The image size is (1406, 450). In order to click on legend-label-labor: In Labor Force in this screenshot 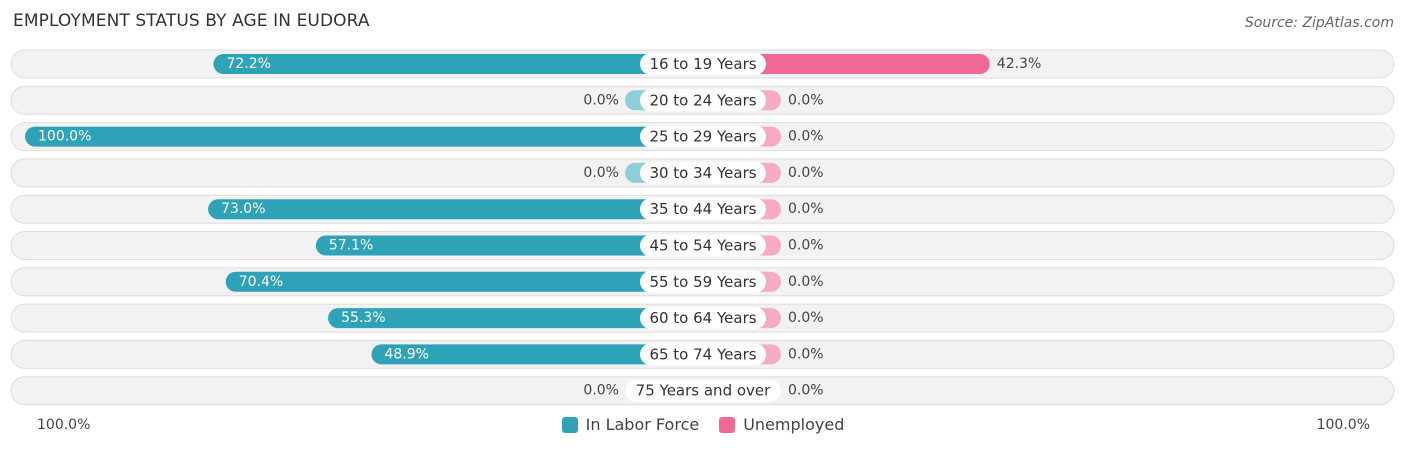, I will do `click(642, 424)`.